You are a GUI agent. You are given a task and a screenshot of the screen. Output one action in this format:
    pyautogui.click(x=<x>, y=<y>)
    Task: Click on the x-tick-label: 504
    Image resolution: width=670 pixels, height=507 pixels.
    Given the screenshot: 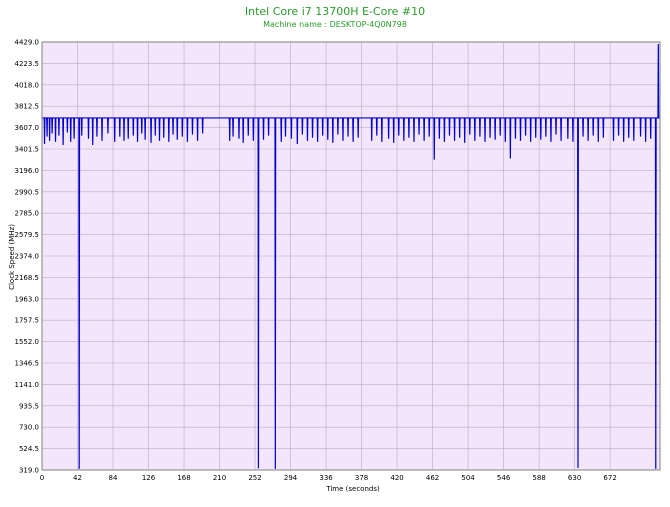 What is the action you would take?
    pyautogui.click(x=468, y=478)
    